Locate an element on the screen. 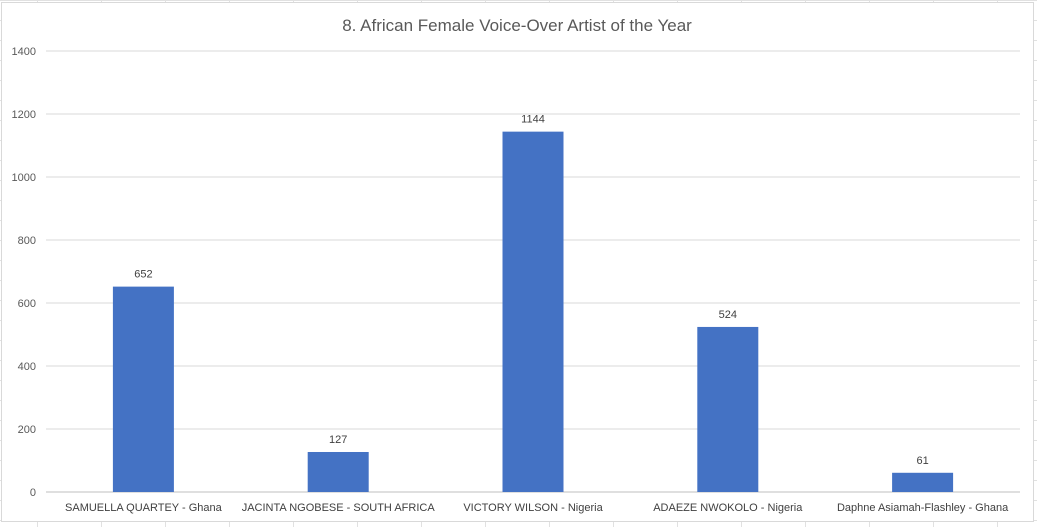 This screenshot has height=527, width=1037. y-tick-label: 600 is located at coordinates (27, 304).